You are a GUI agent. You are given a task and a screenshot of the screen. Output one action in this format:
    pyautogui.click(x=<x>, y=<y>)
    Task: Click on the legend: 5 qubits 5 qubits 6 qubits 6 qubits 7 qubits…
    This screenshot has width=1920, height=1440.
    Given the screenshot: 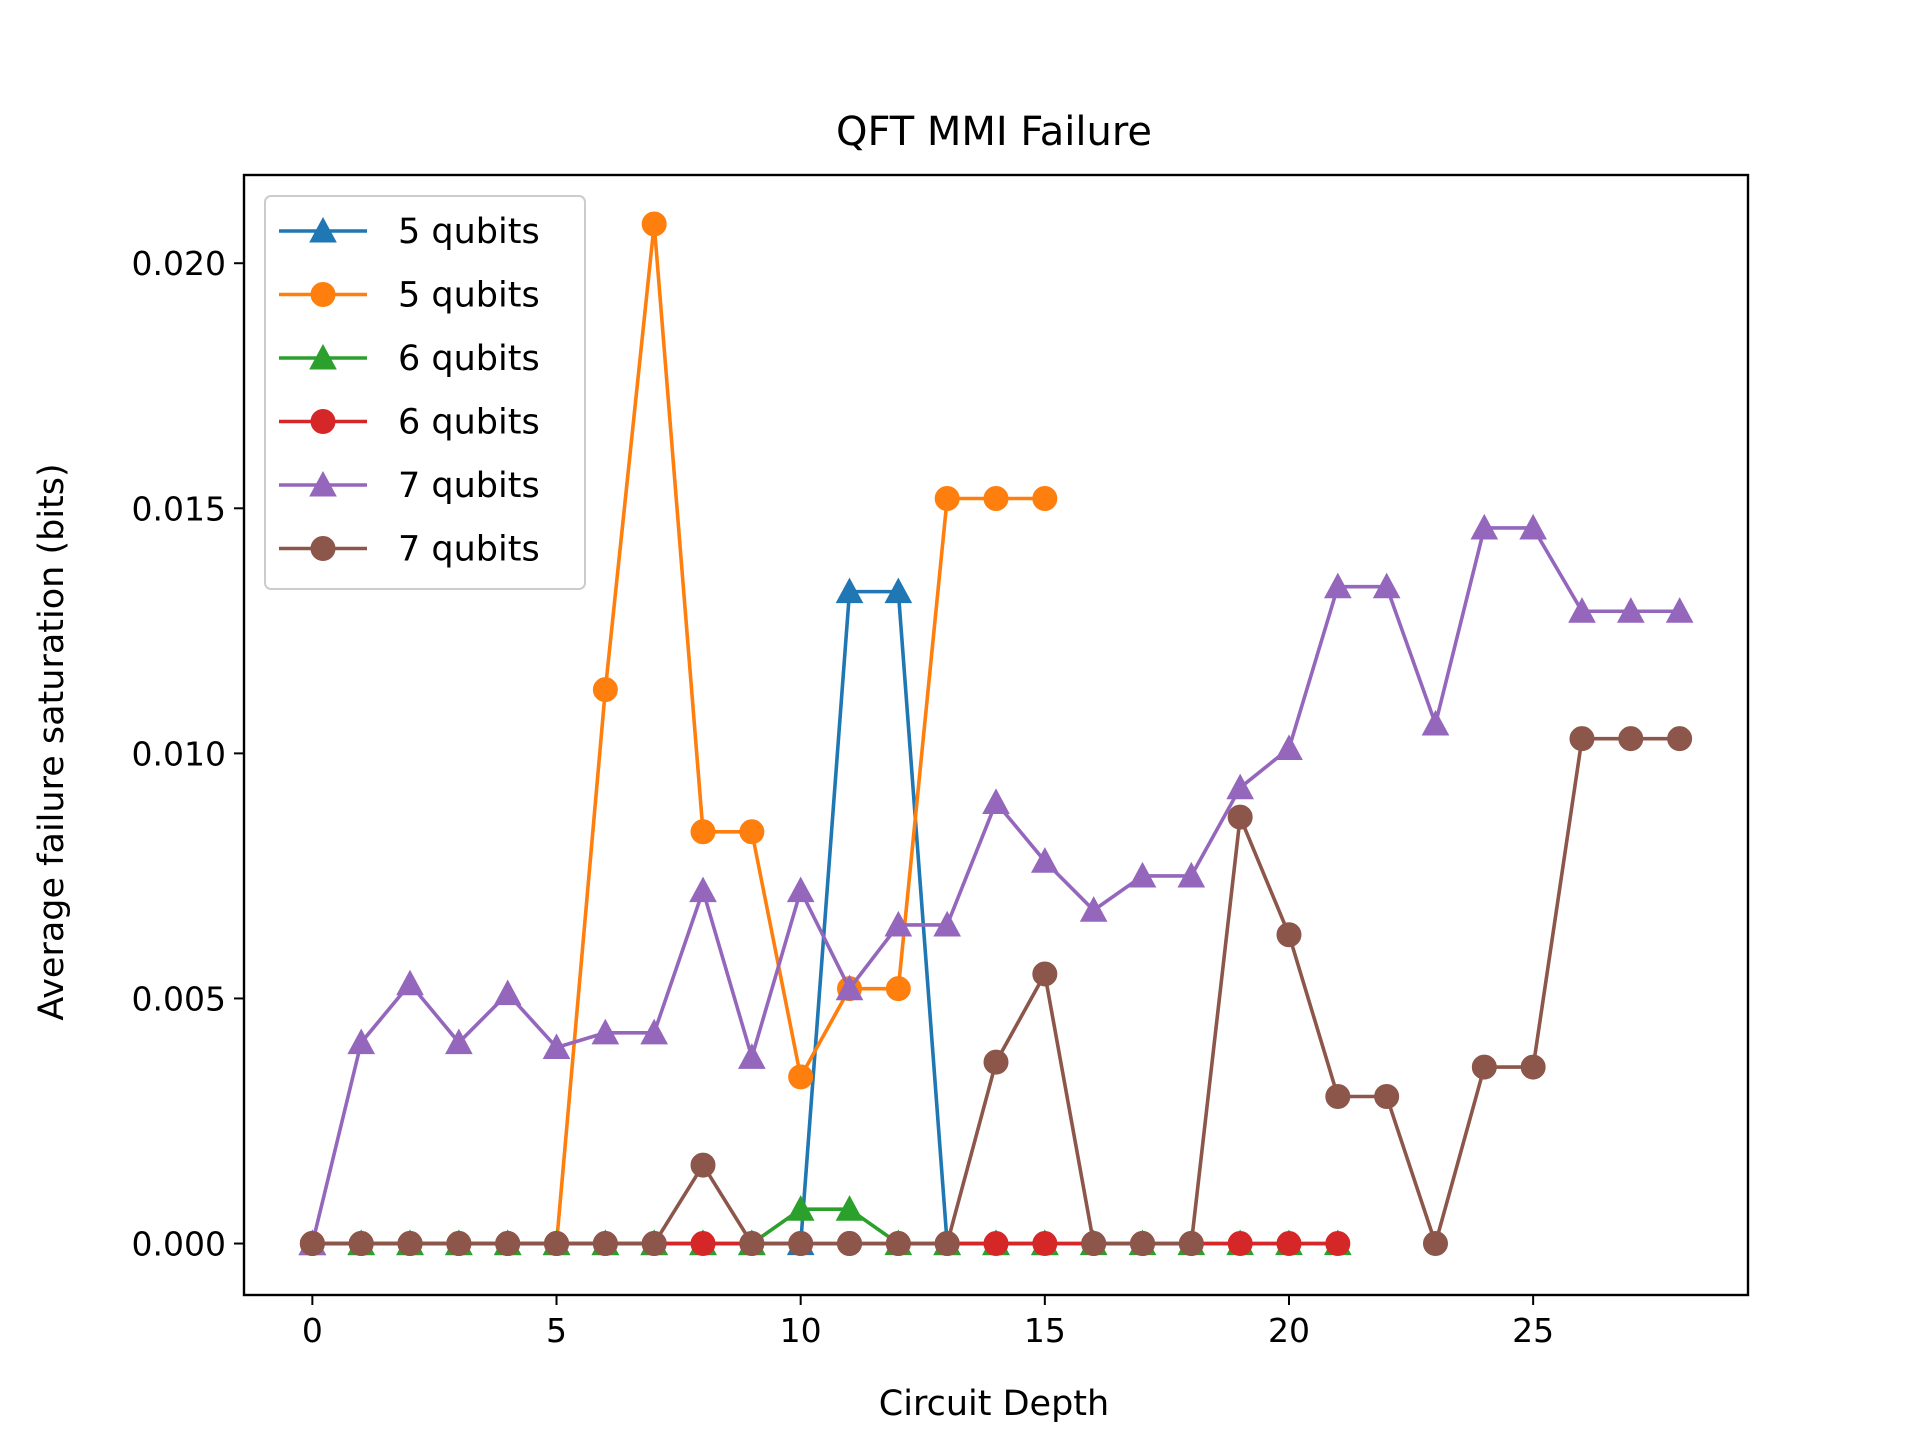 What is the action you would take?
    pyautogui.click(x=425, y=392)
    